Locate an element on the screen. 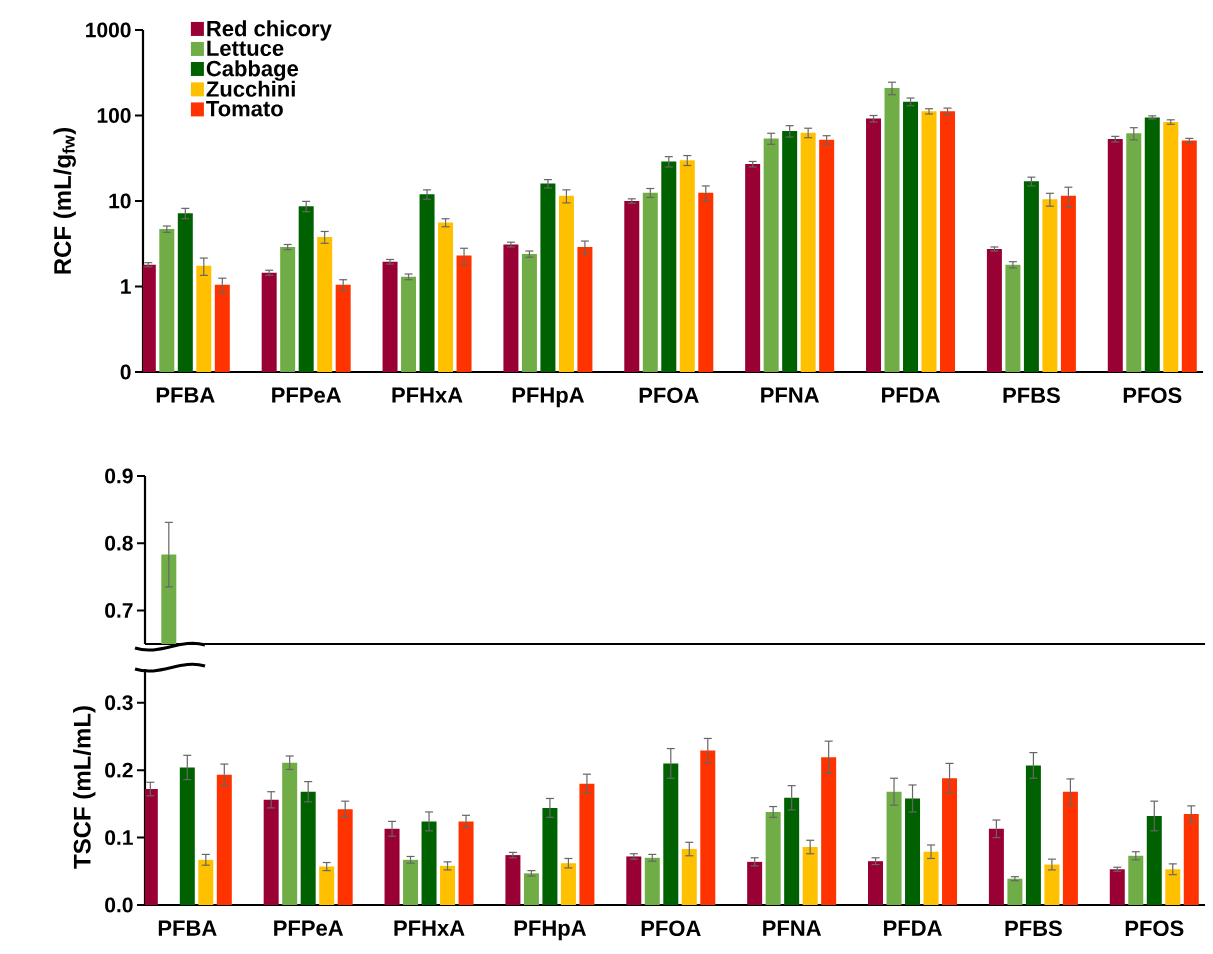  y-tick-label: 0 is located at coordinates (125, 372).